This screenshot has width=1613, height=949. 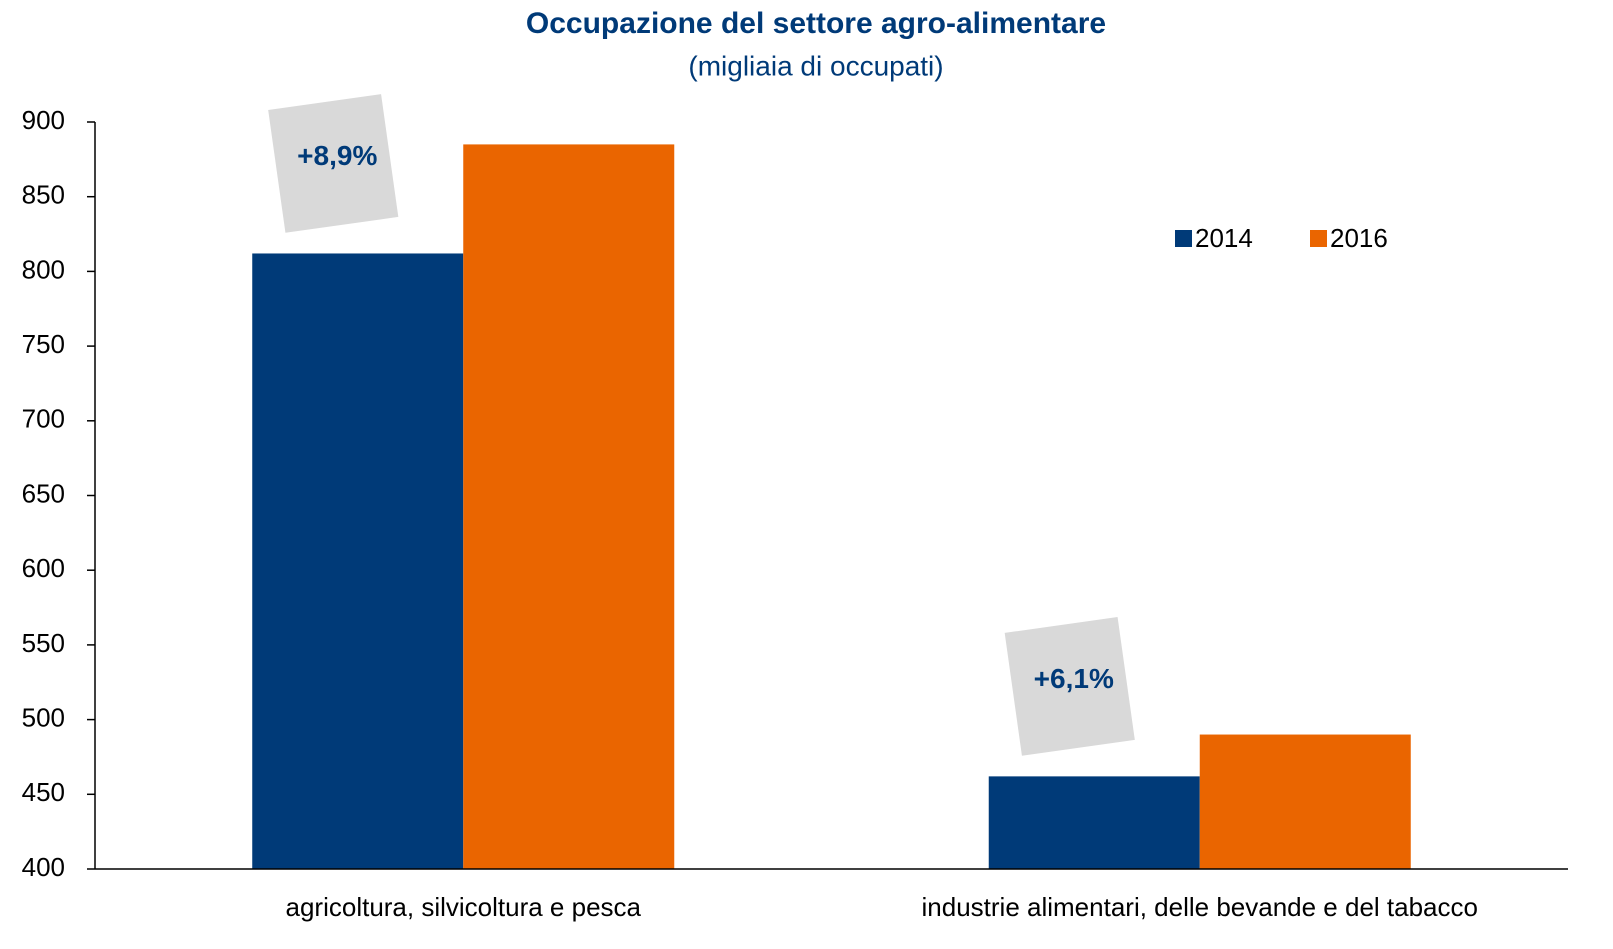 What do you see at coordinates (43, 493) in the screenshot?
I see `y-tick-label: 650` at bounding box center [43, 493].